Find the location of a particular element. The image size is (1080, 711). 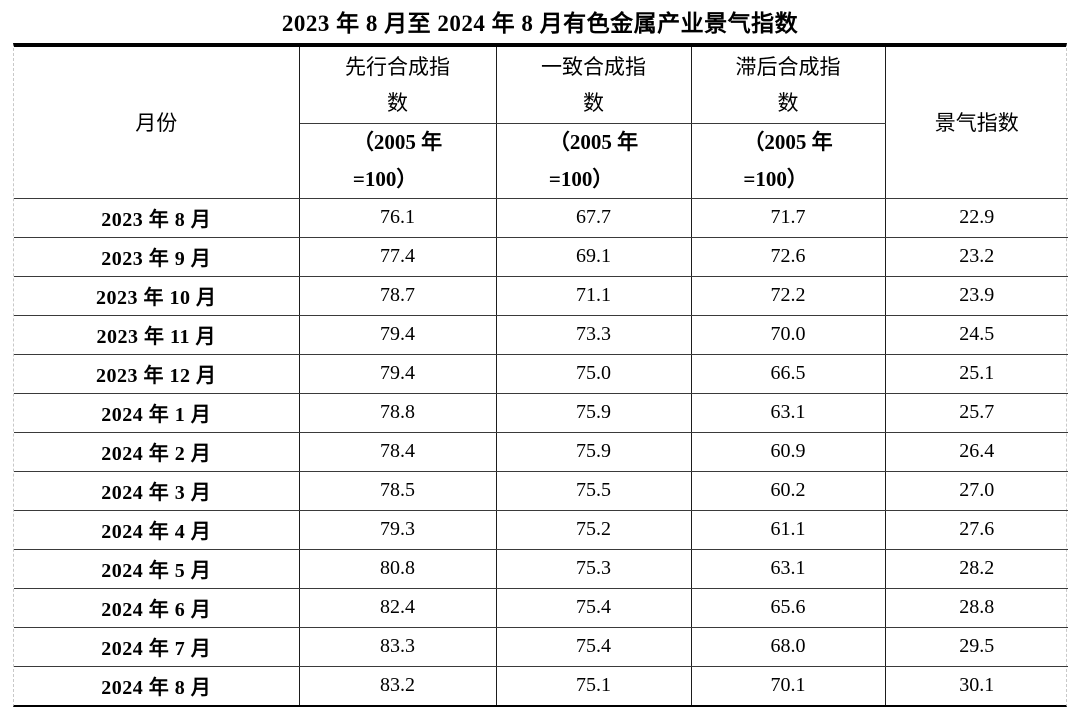

table-row: 2024 年 3 月 78.5 75.5 60.2 27.0 is located at coordinates (541, 490).